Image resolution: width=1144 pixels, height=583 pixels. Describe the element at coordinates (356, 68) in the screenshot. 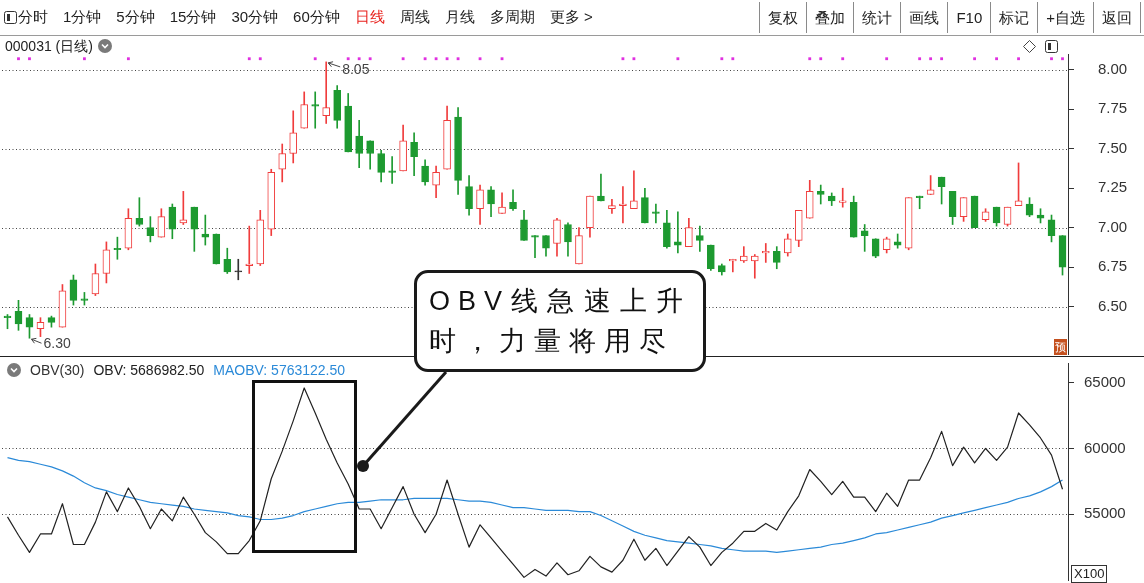

I see `annotation: 8.05` at that location.